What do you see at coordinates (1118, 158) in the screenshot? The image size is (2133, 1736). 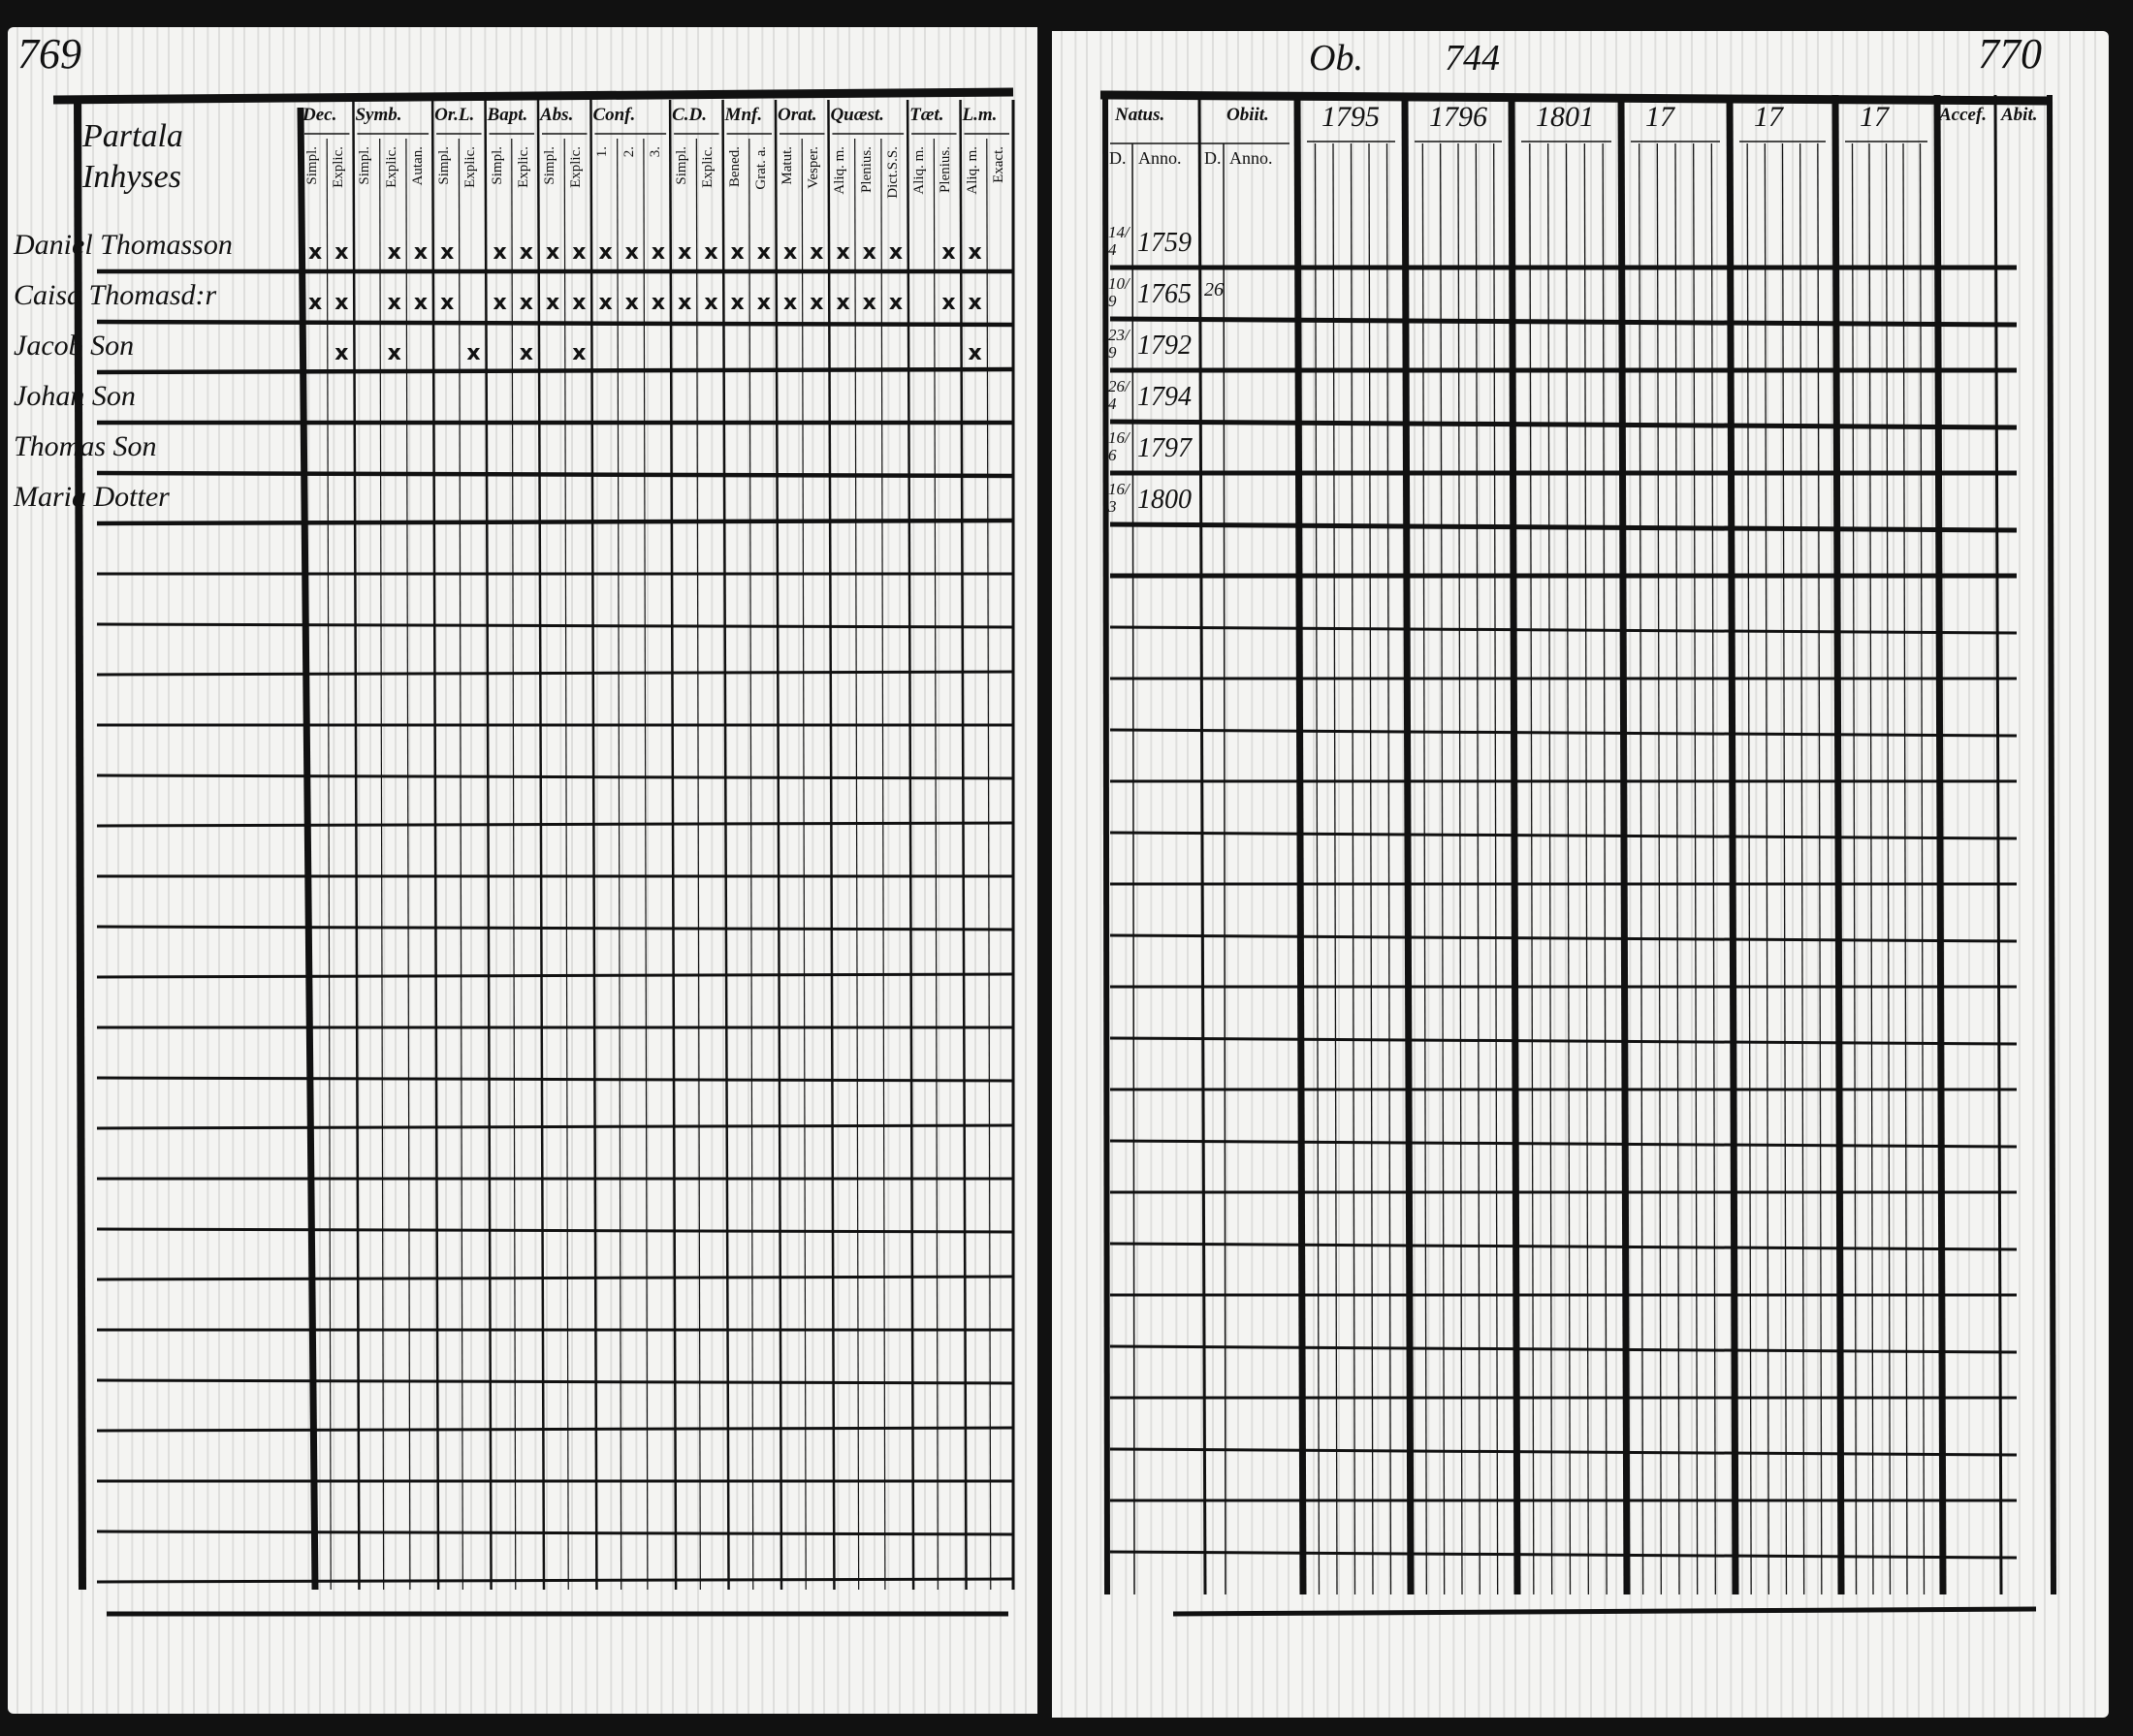 I see `natus-day-header: D.` at bounding box center [1118, 158].